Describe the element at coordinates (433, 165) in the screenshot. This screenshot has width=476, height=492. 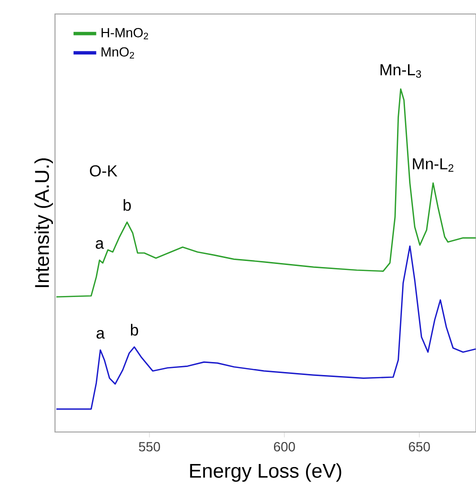
I see `annotation: Mn-L$_{2}$` at that location.